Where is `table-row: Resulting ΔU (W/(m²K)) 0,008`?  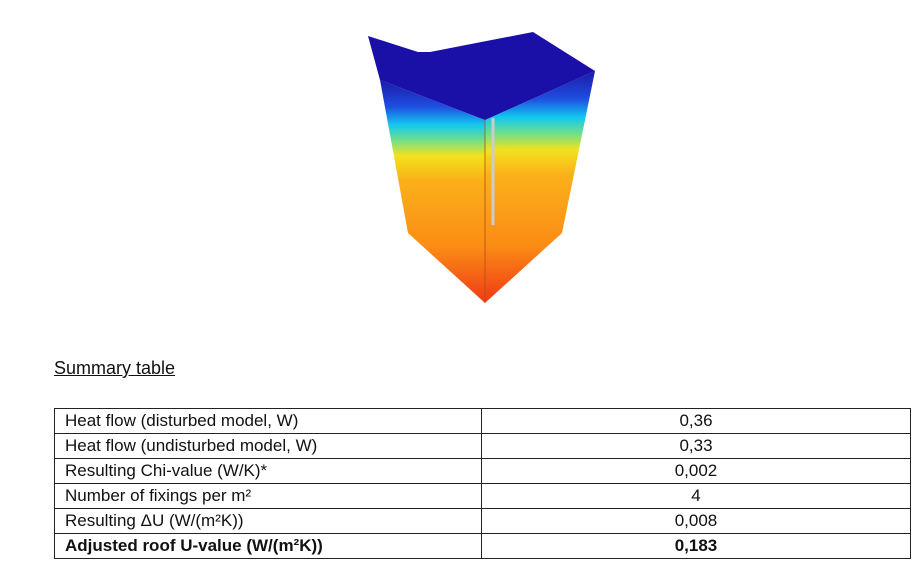
table-row: Resulting ΔU (W/(m²K)) 0,008 is located at coordinates (482, 521).